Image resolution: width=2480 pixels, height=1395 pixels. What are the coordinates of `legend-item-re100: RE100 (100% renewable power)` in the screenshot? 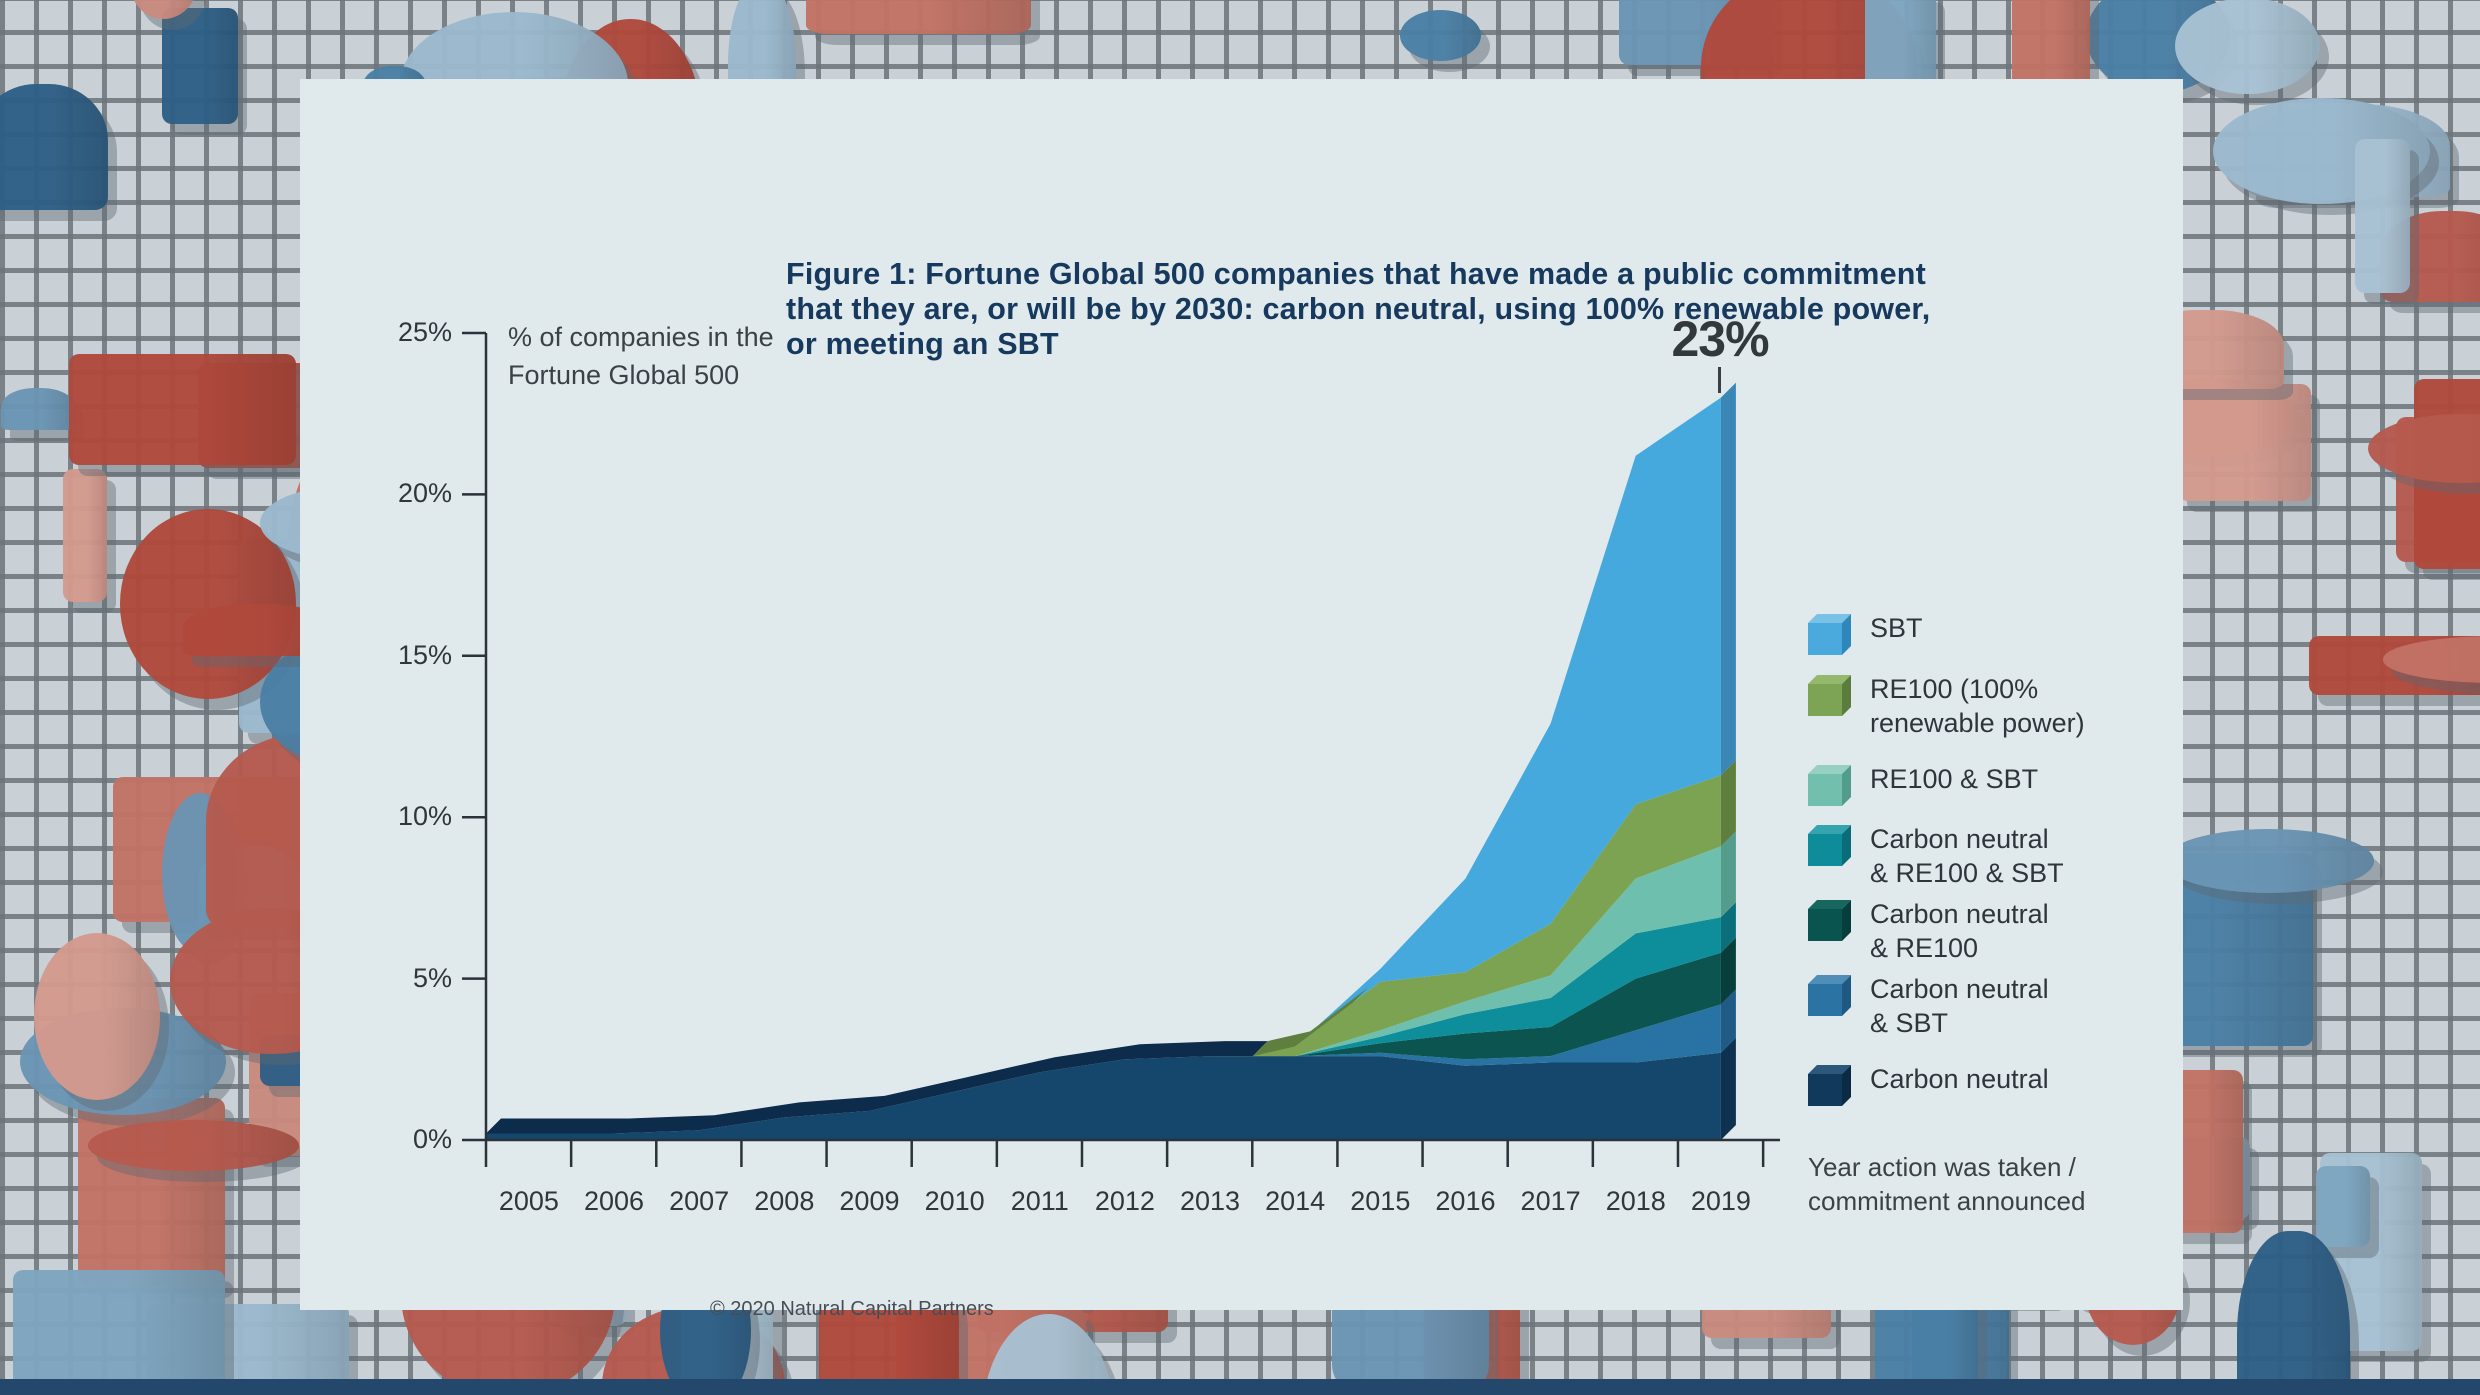 It's located at (1946, 706).